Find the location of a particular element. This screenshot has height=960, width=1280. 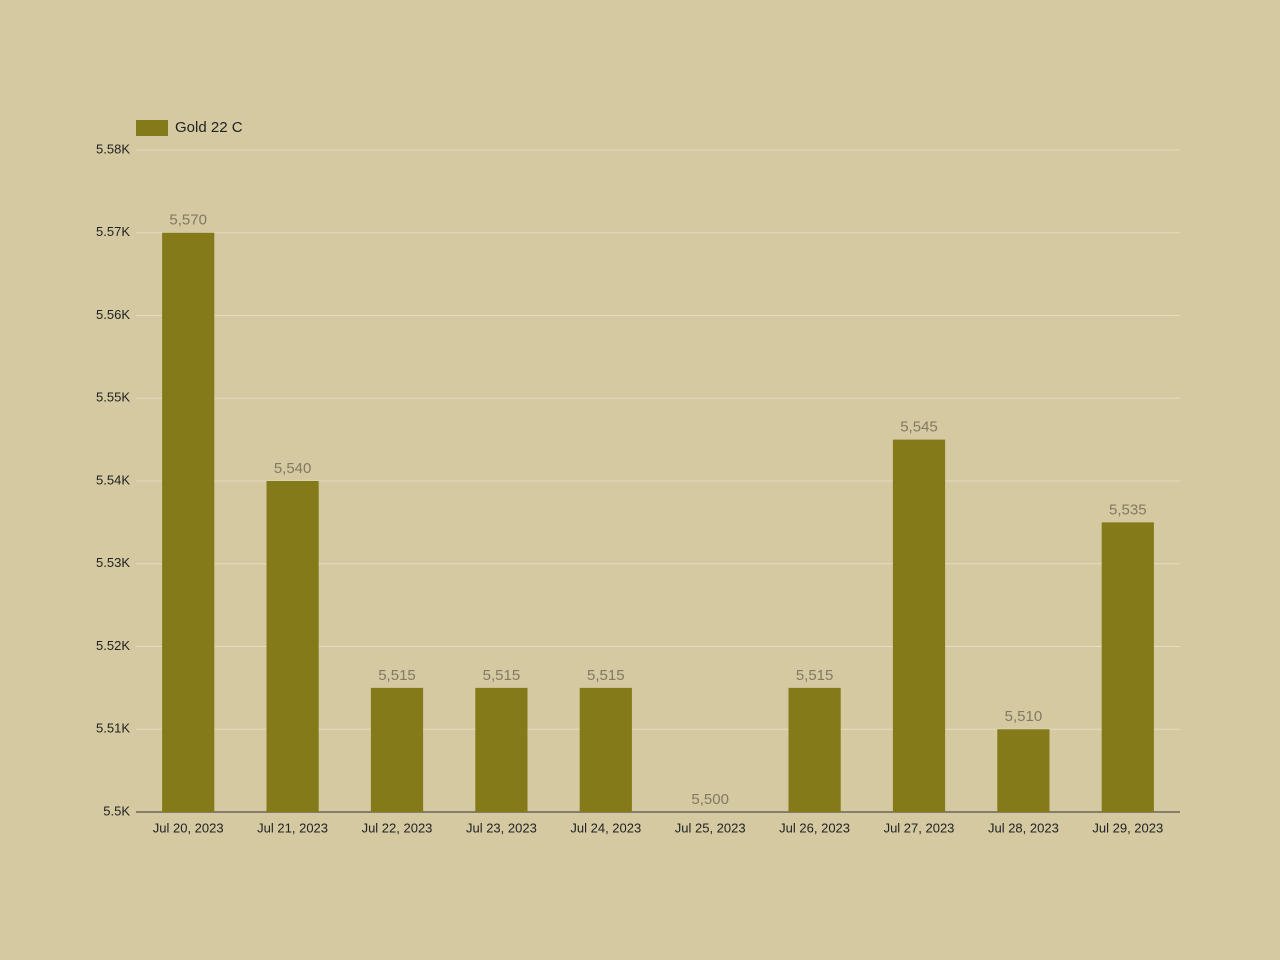

x-tick-label: Jul 23, 2023 is located at coordinates (501, 827).